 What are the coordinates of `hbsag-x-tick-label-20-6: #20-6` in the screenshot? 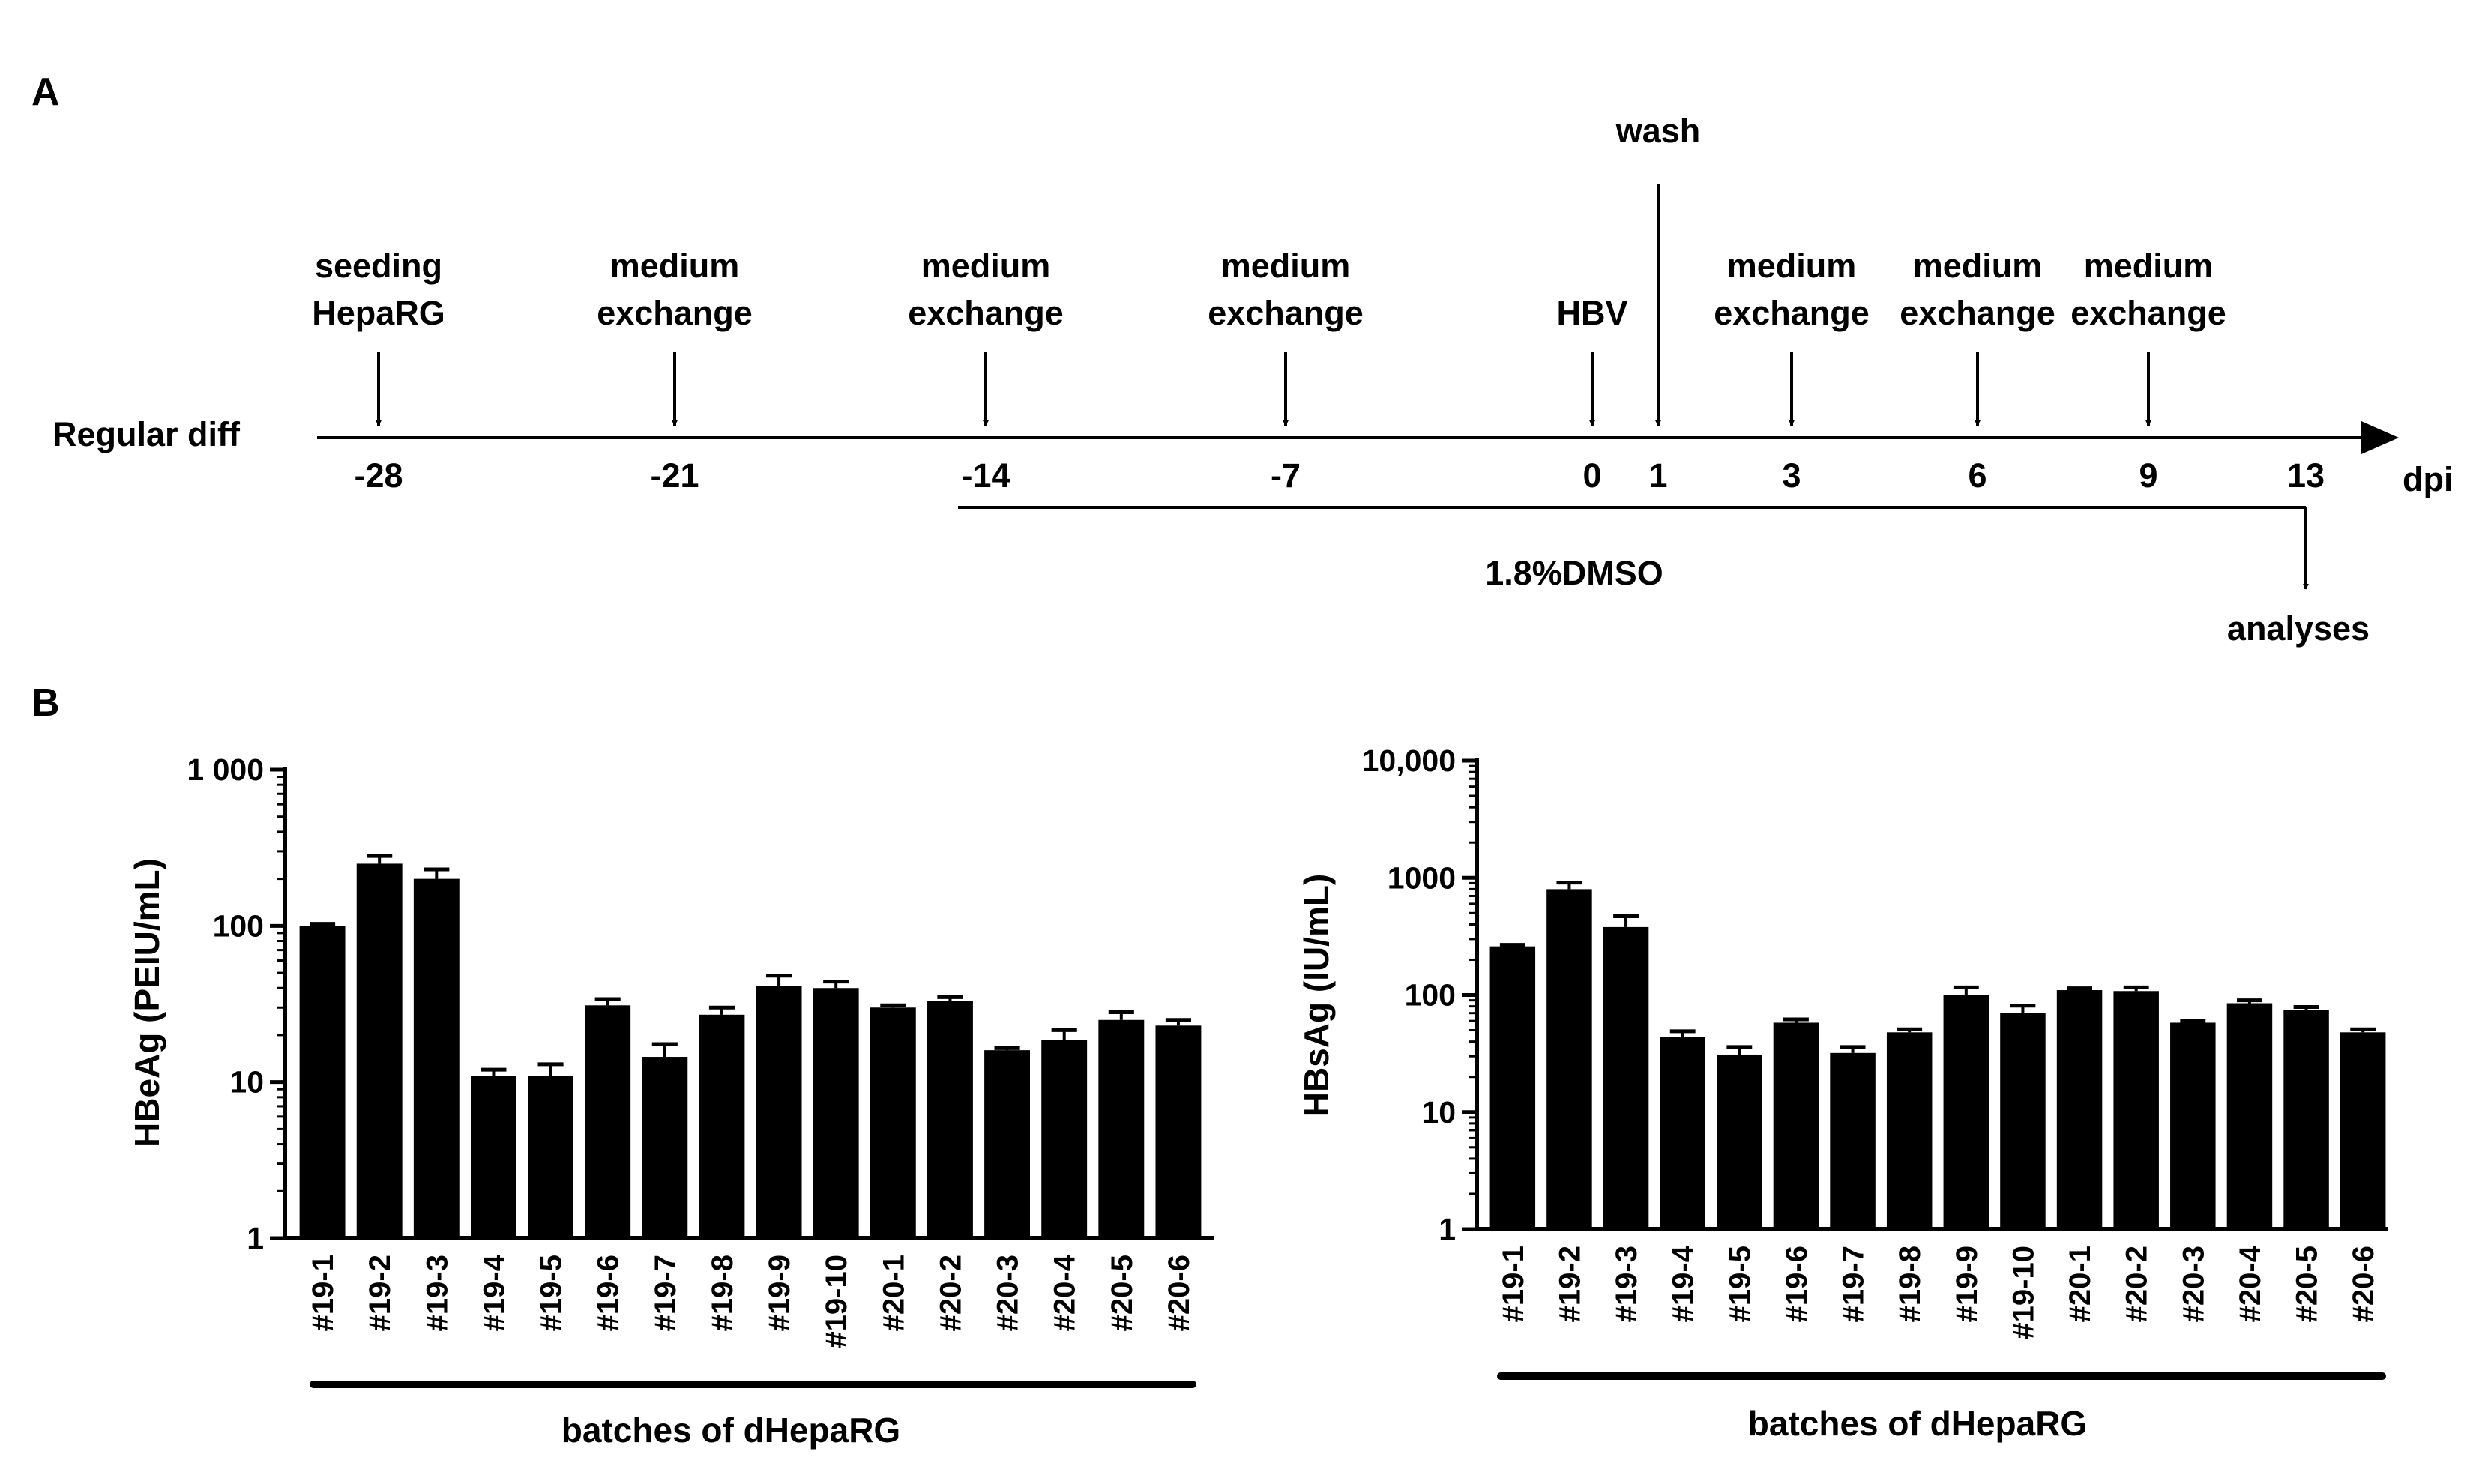 It's located at (2363, 1284).